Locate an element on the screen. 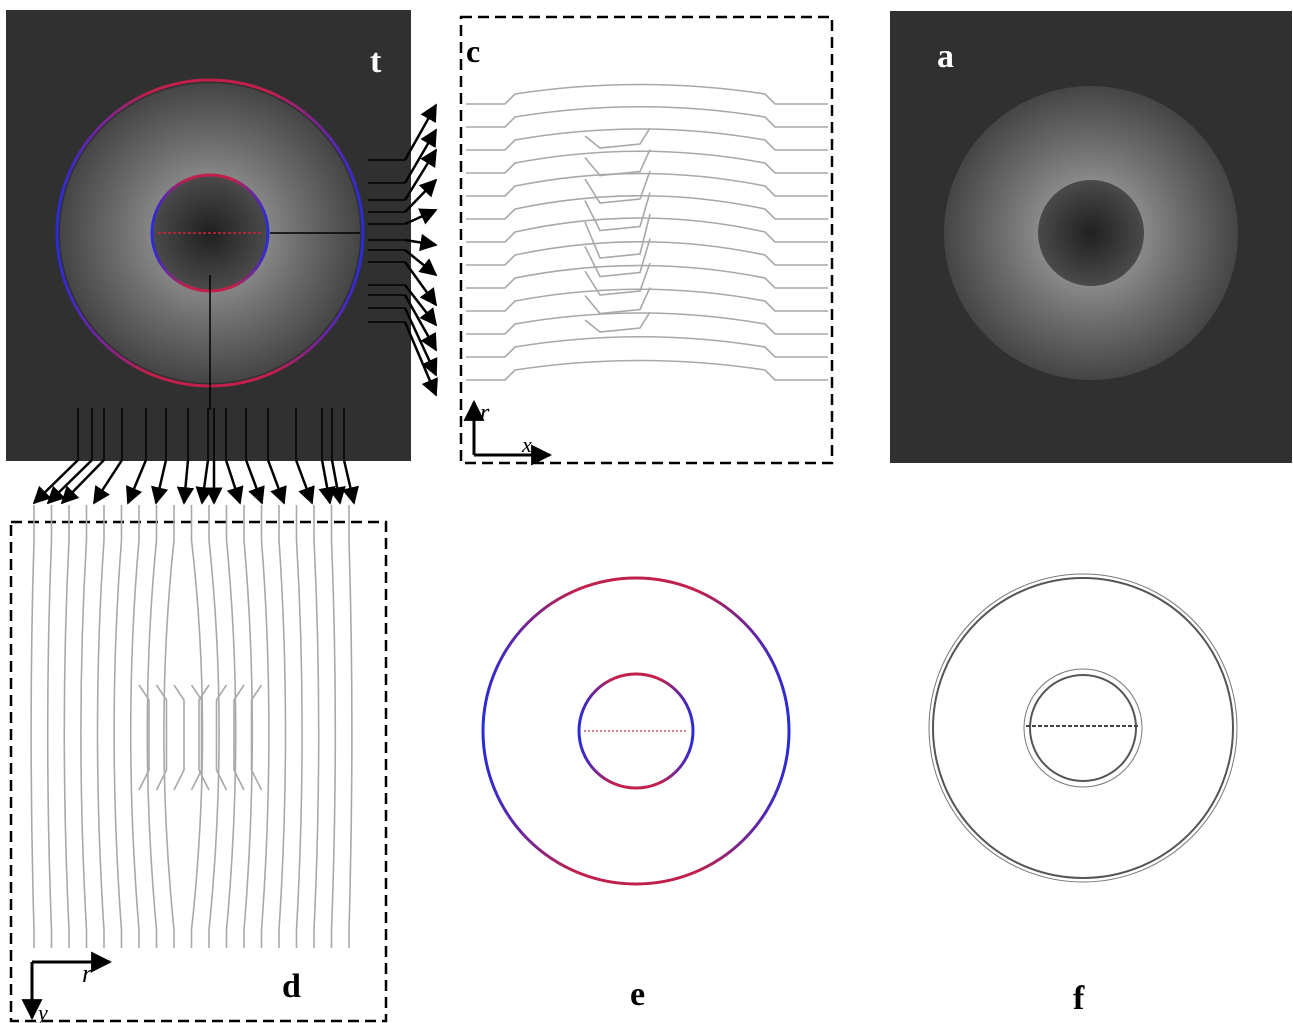 The height and width of the screenshot is (1023, 1293). panel-d: r y d is located at coordinates (198, 764).